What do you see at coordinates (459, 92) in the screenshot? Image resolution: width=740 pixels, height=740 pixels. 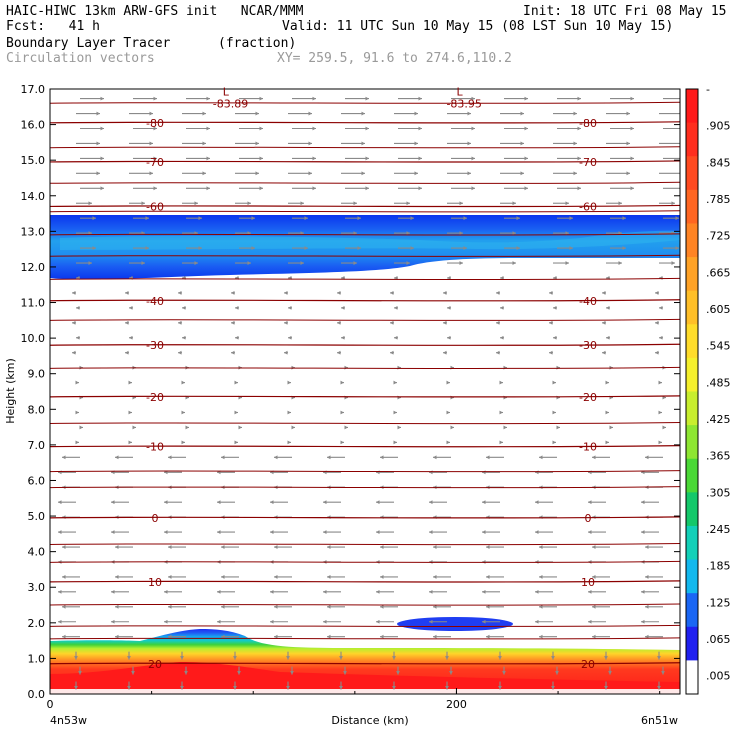 I see `low-marker-letter: L` at bounding box center [459, 92].